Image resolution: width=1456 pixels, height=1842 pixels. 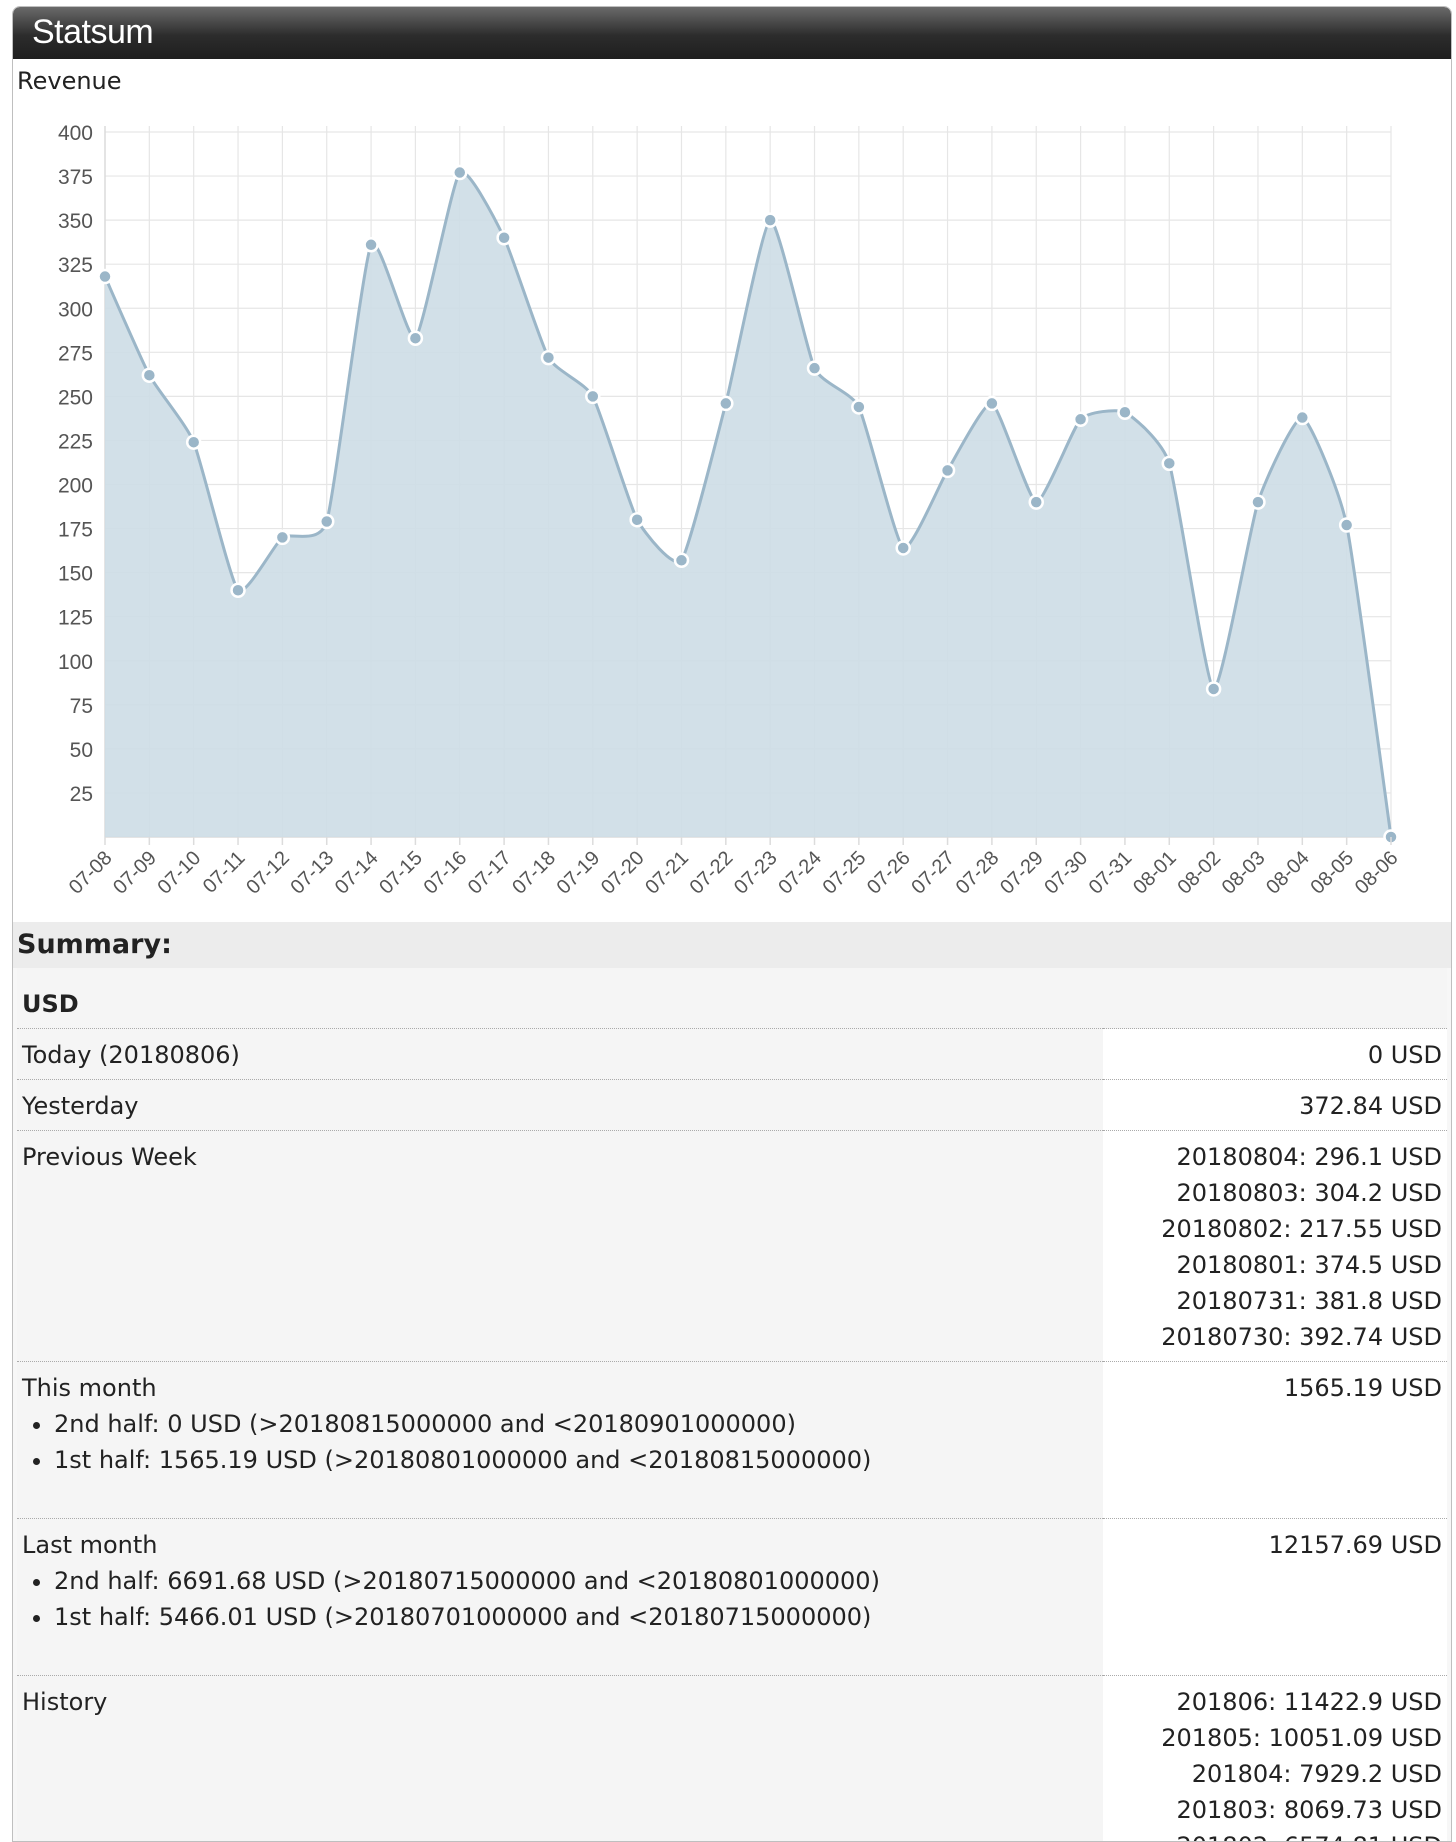 I want to click on value-line: 201802: 6574.81 USD, so click(x=1275, y=1834).